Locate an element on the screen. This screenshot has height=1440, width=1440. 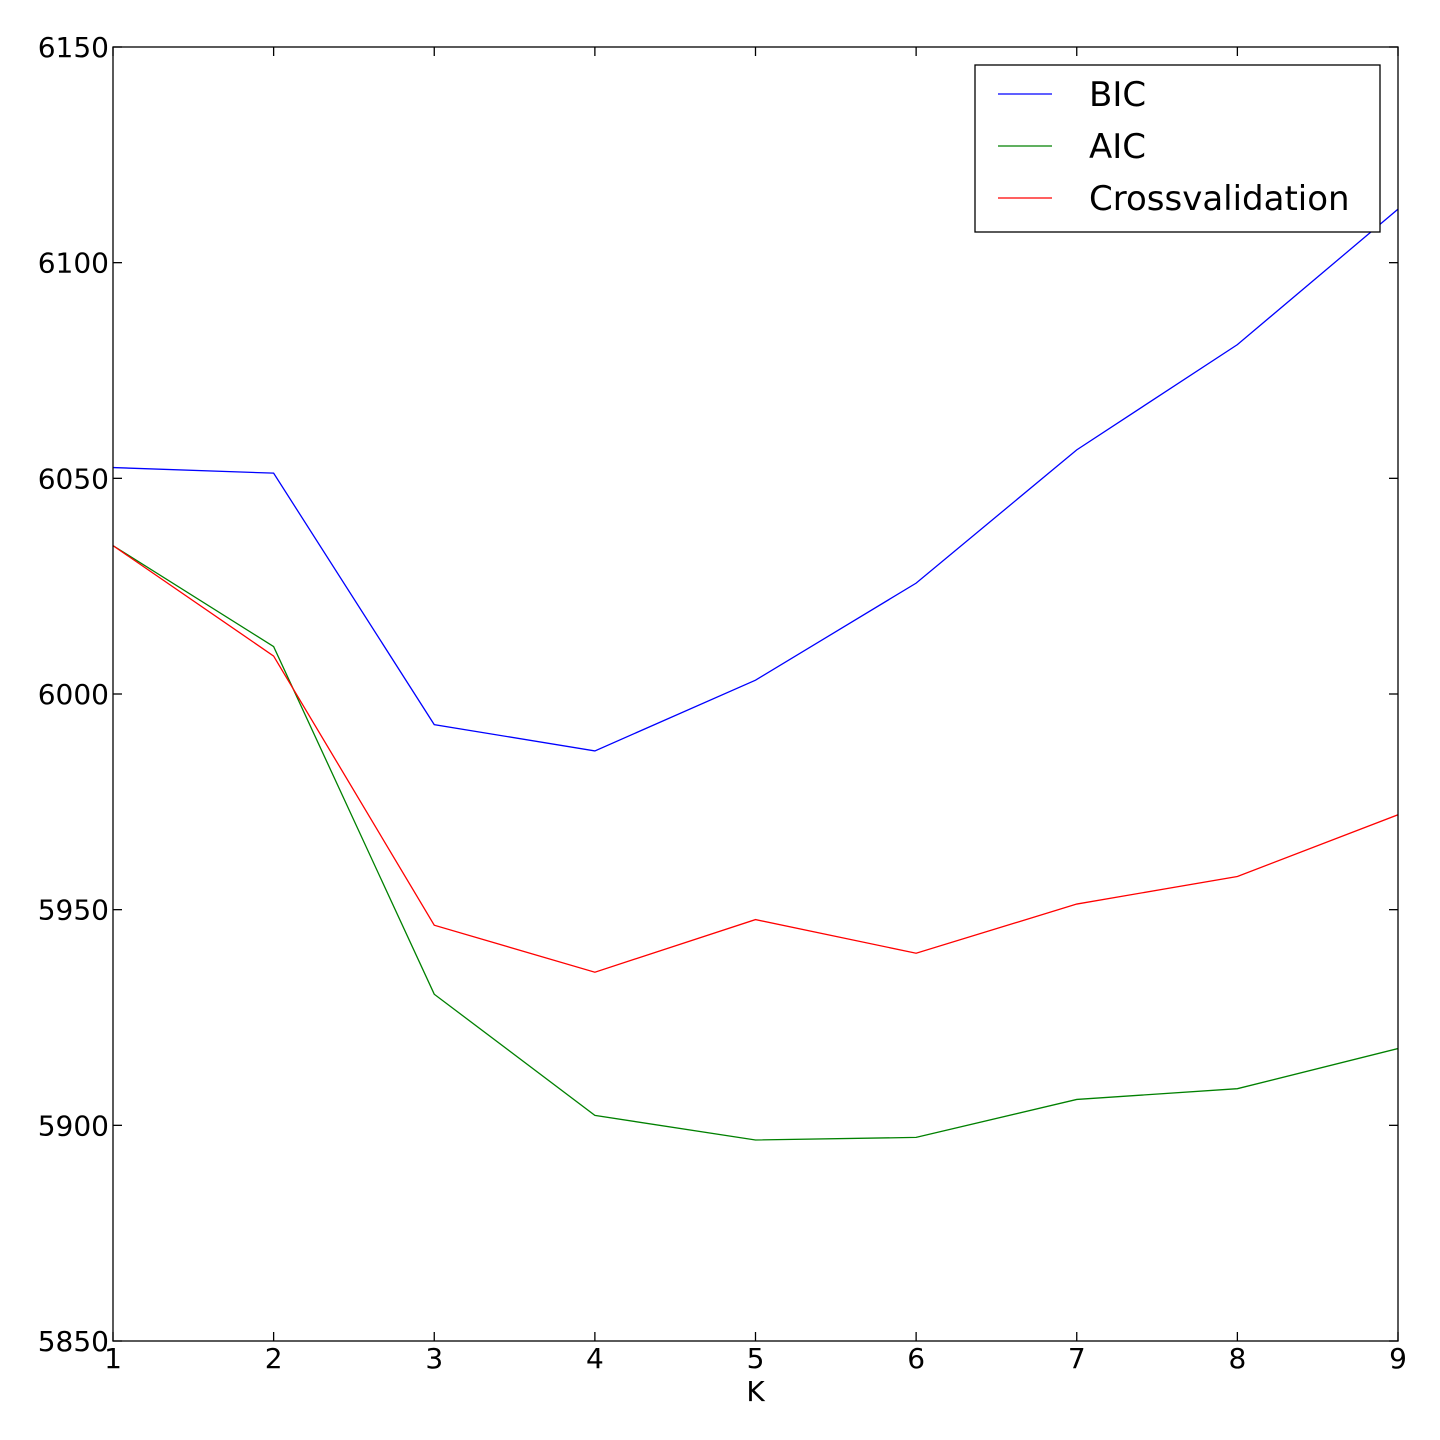
x-axis-label: K is located at coordinates (755, 1391).